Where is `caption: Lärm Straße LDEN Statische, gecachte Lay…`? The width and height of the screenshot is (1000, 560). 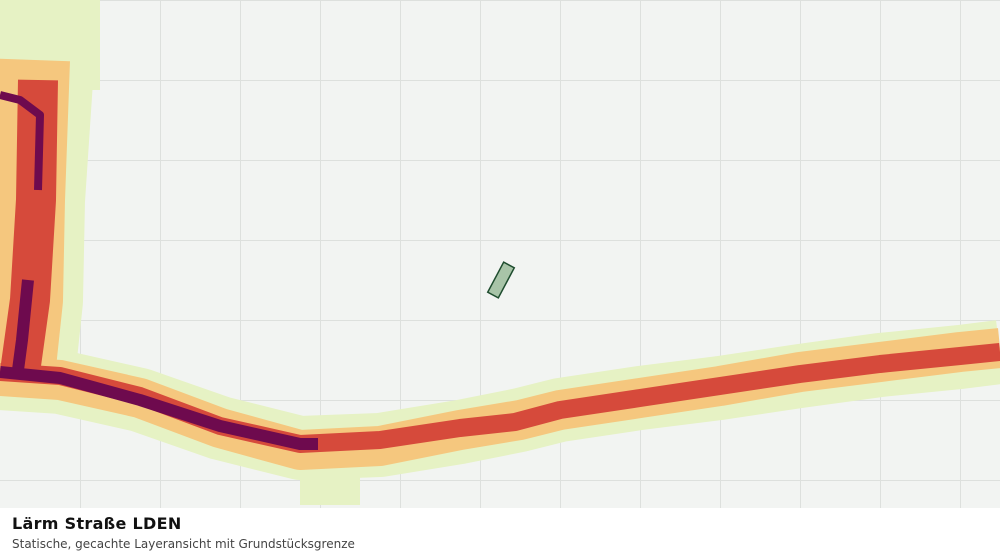 caption: Lärm Straße LDEN Statische, gecachte Lay… is located at coordinates (500, 534).